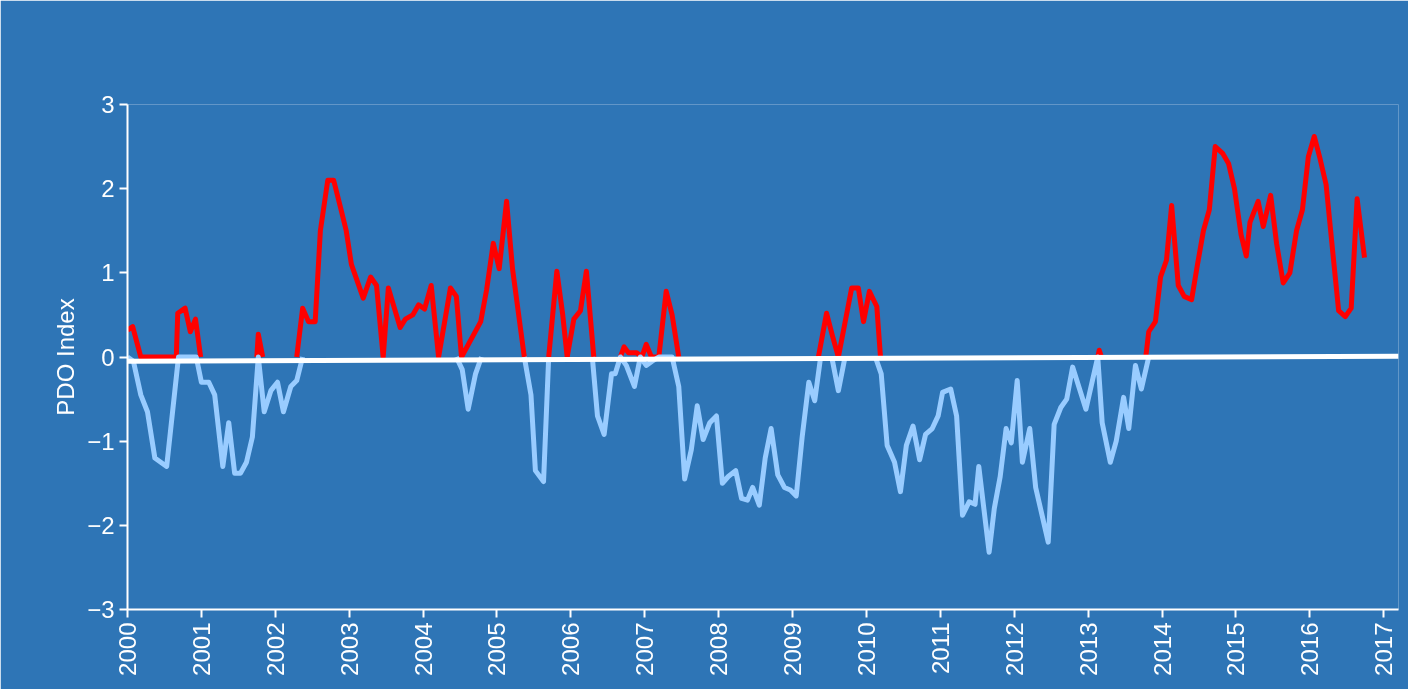 The image size is (1408, 689). I want to click on y-tick-label: 0, so click(108, 357).